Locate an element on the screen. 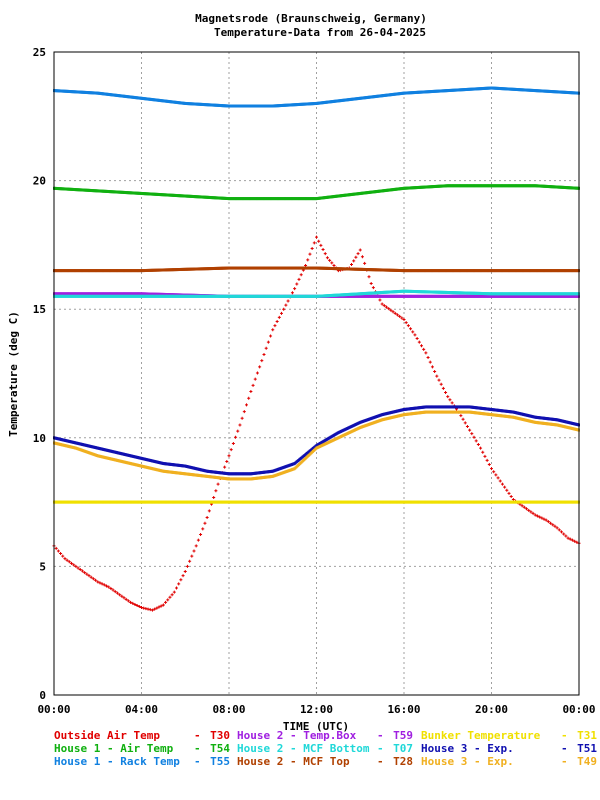 Image resolution: width=600 pixels, height=800 pixels. chart-subtitle: Temperature-Data from 26-04-2025 is located at coordinates (320, 32).